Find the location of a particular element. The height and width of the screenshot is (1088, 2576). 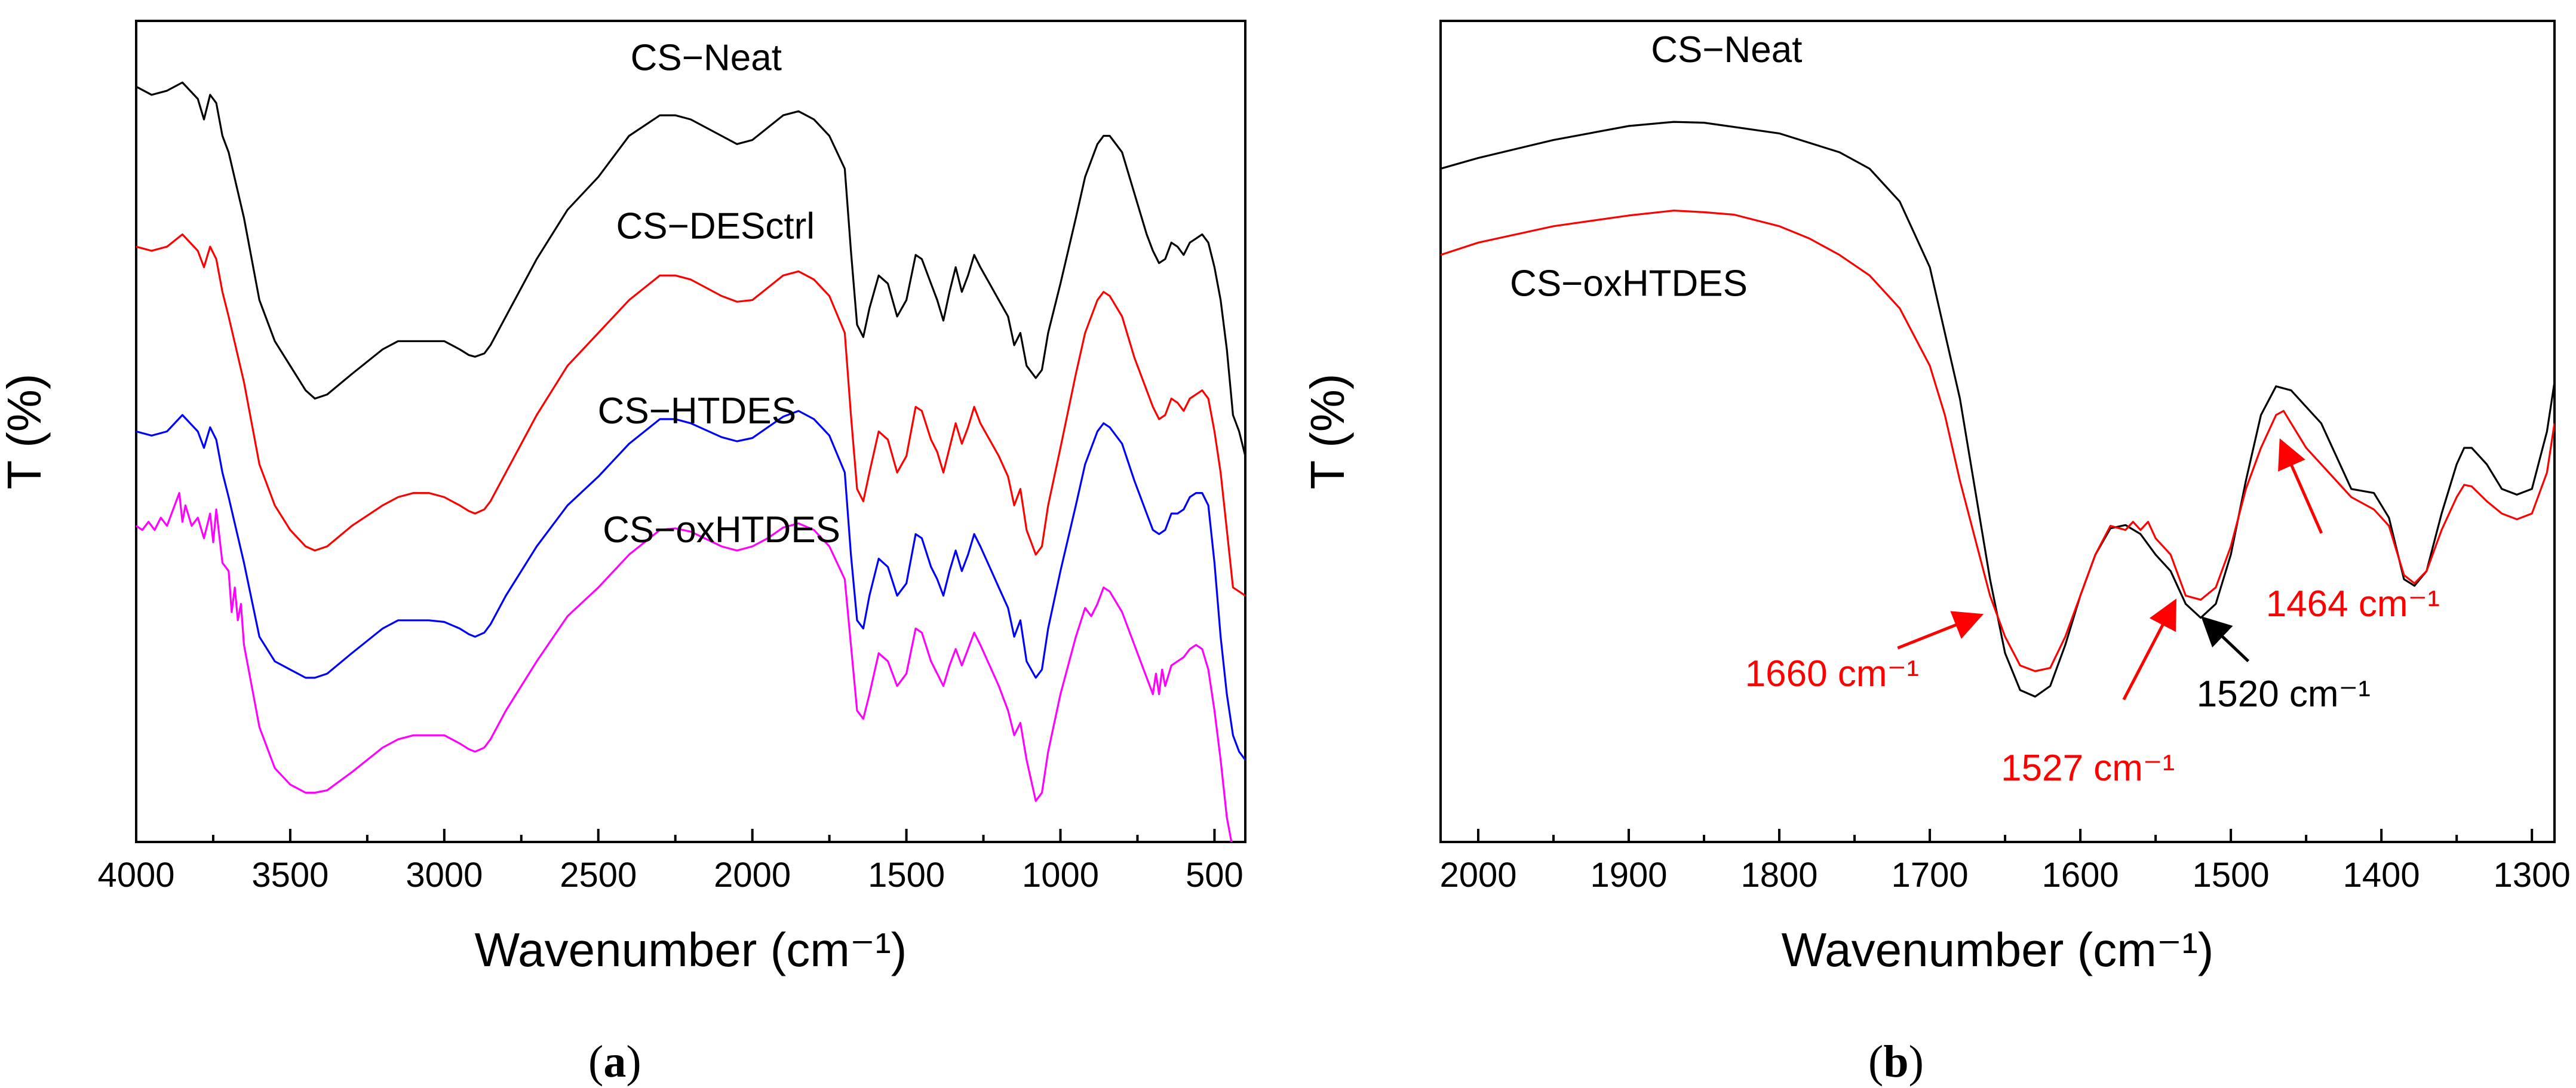

x-tick-label-1900: 1900 is located at coordinates (1629, 875).